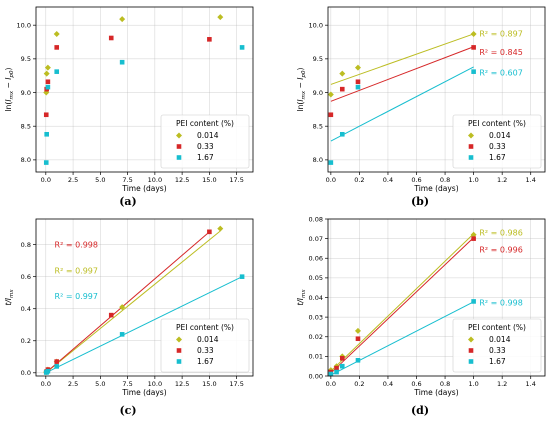  I want to click on y-tick-label: 0.02, so click(316, 337).